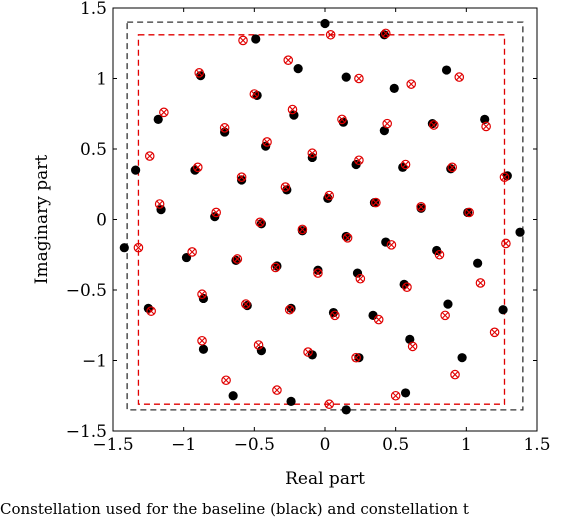 The image size is (576, 518). What do you see at coordinates (93, 150) in the screenshot?
I see `y-tick-label: 0.5` at bounding box center [93, 150].